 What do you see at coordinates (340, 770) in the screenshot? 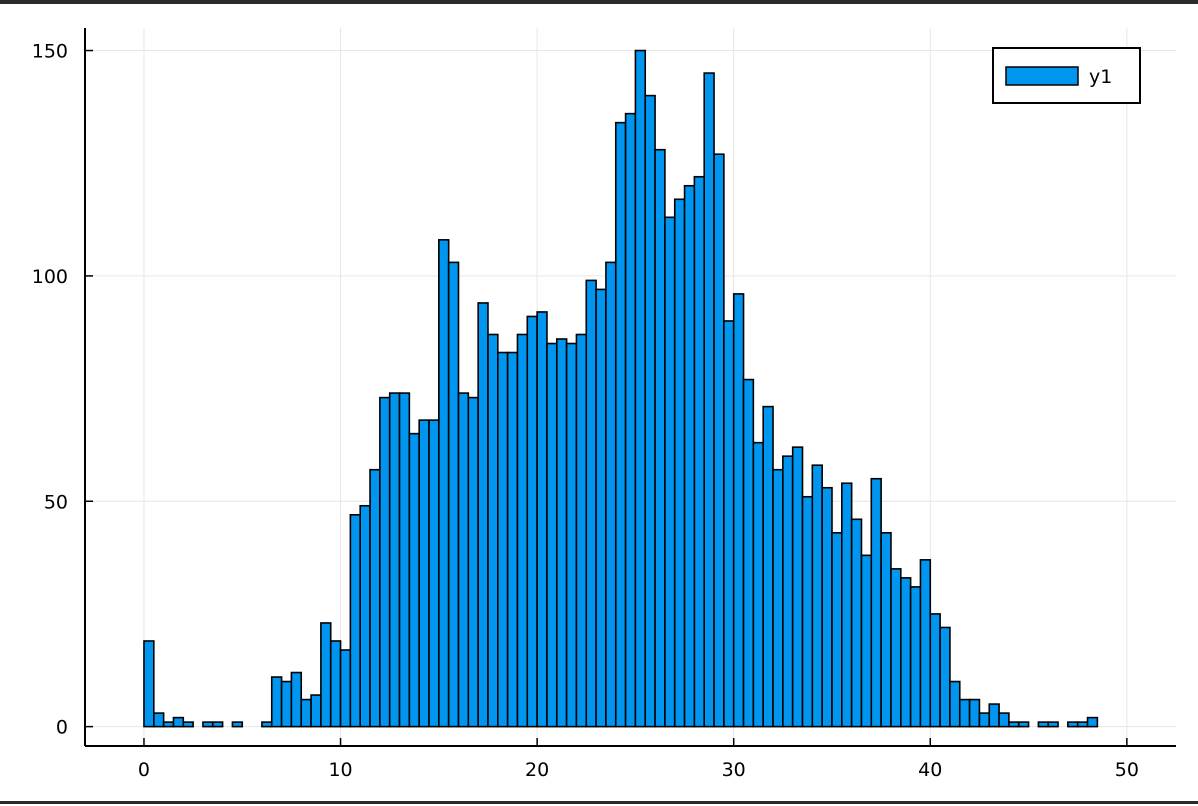
I see `x-tick-label: 10` at bounding box center [340, 770].